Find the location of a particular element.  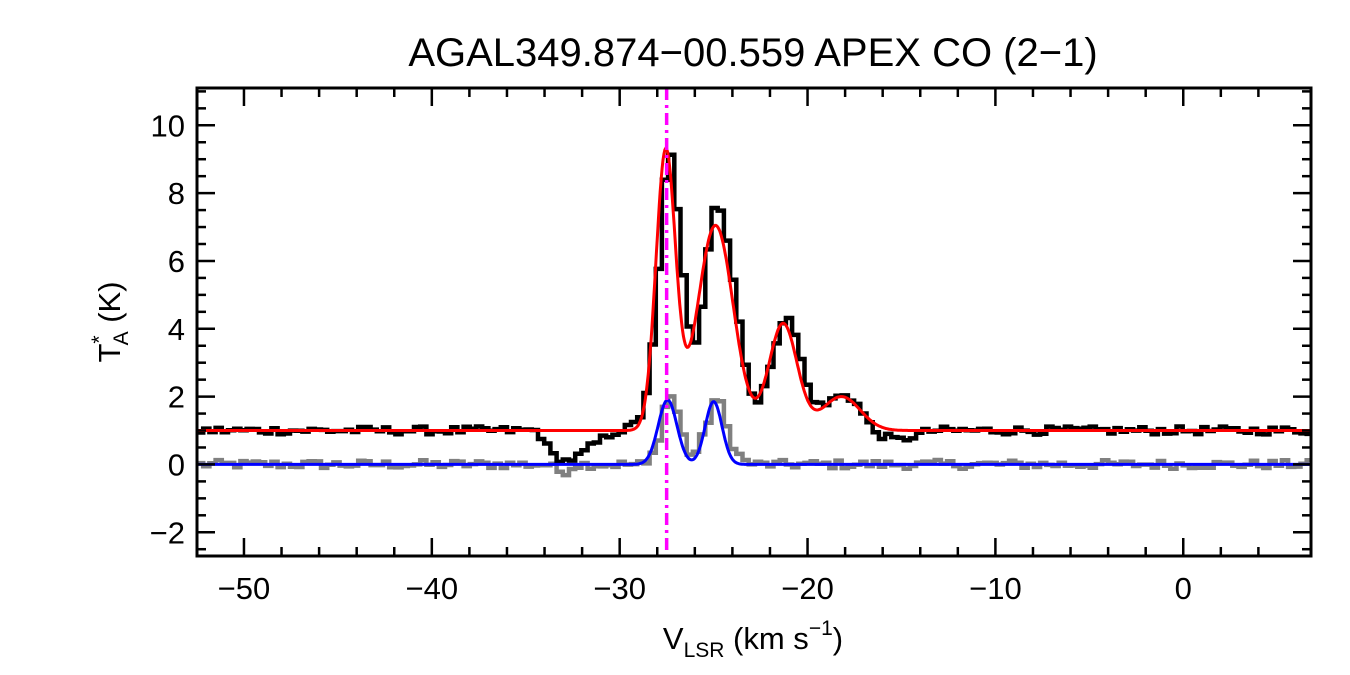

x-axis-title: VLSR (km s−1) is located at coordinates (753, 639).